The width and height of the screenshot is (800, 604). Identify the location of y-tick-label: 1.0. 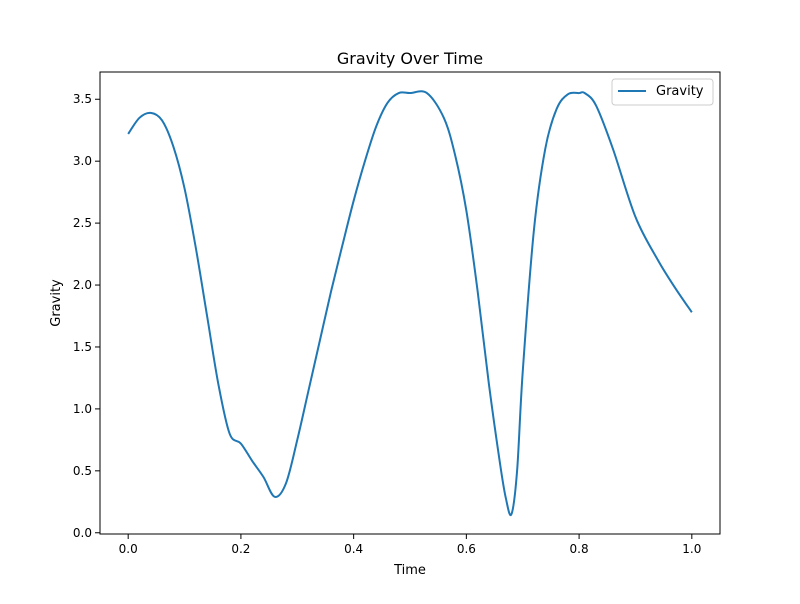
(82, 409).